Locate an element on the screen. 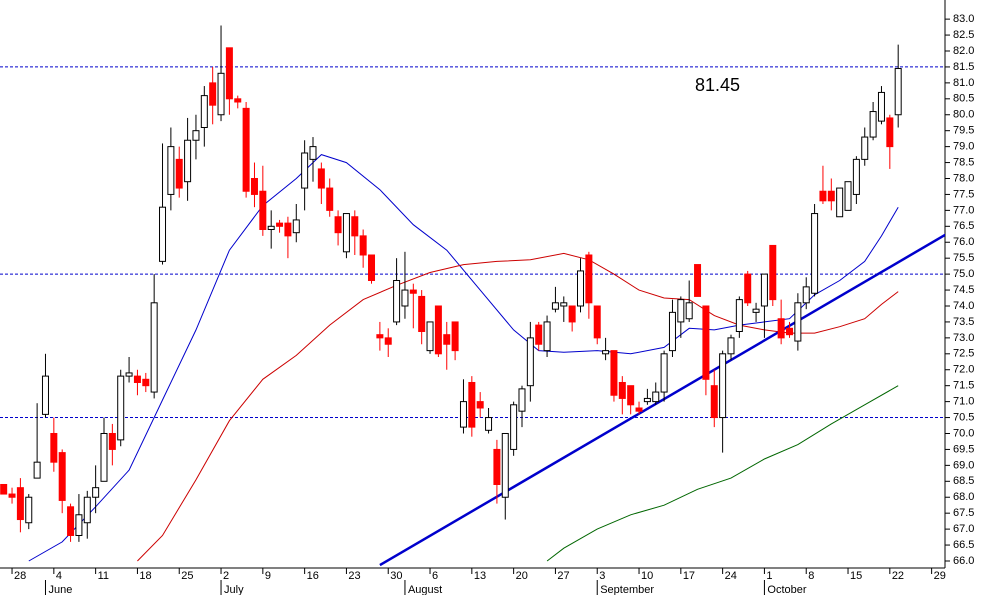 The width and height of the screenshot is (994, 595). x-tick-label: 23 is located at coordinates (354, 576).